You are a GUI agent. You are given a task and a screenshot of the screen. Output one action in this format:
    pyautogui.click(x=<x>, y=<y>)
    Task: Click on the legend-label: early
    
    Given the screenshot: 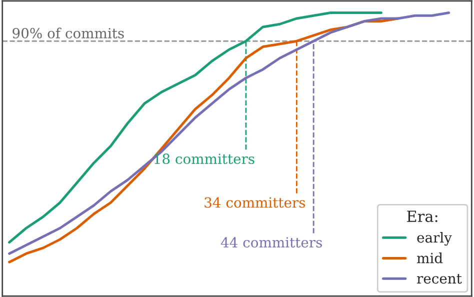 What is the action you would take?
    pyautogui.click(x=434, y=239)
    